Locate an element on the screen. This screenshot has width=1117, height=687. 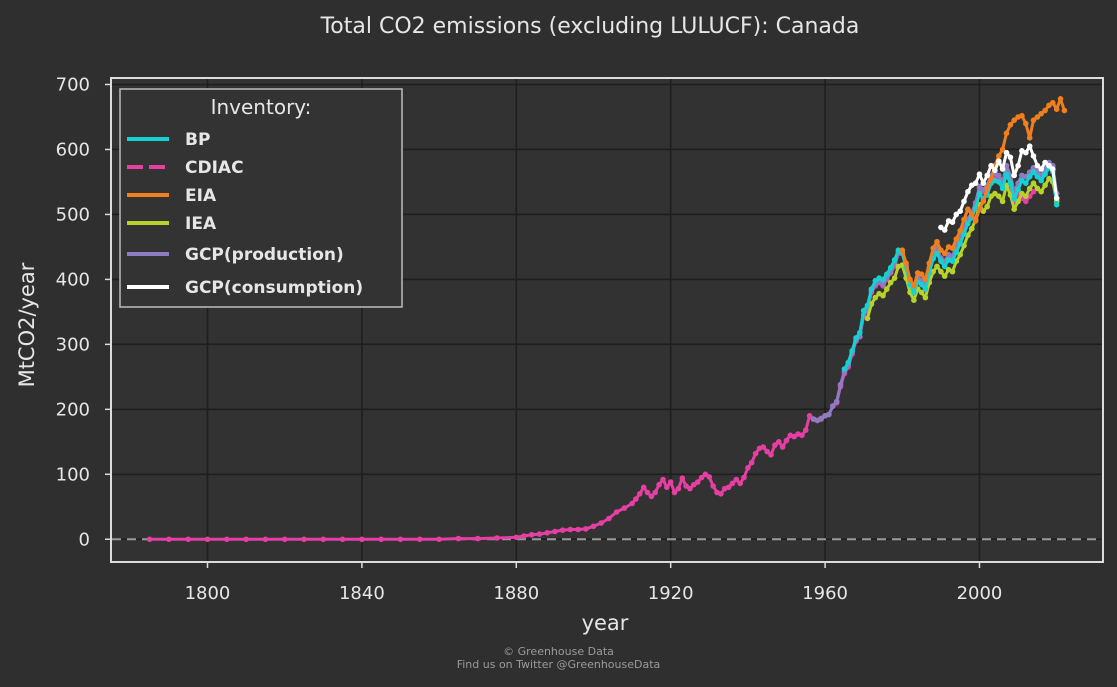
footer-copyright: © Greenhouse Data is located at coordinates (558, 651).